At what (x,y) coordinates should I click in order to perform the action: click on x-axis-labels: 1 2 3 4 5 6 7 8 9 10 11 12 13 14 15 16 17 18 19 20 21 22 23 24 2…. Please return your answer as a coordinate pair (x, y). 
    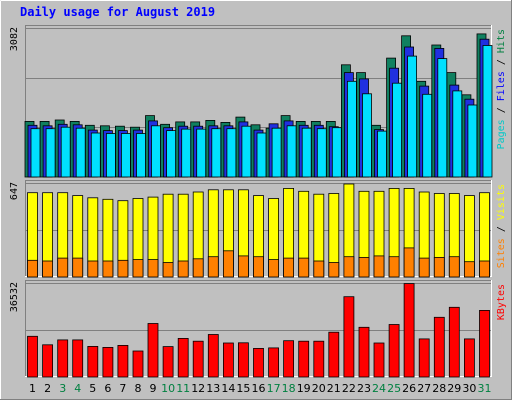
    Looking at the image, I should click on (260, 388).